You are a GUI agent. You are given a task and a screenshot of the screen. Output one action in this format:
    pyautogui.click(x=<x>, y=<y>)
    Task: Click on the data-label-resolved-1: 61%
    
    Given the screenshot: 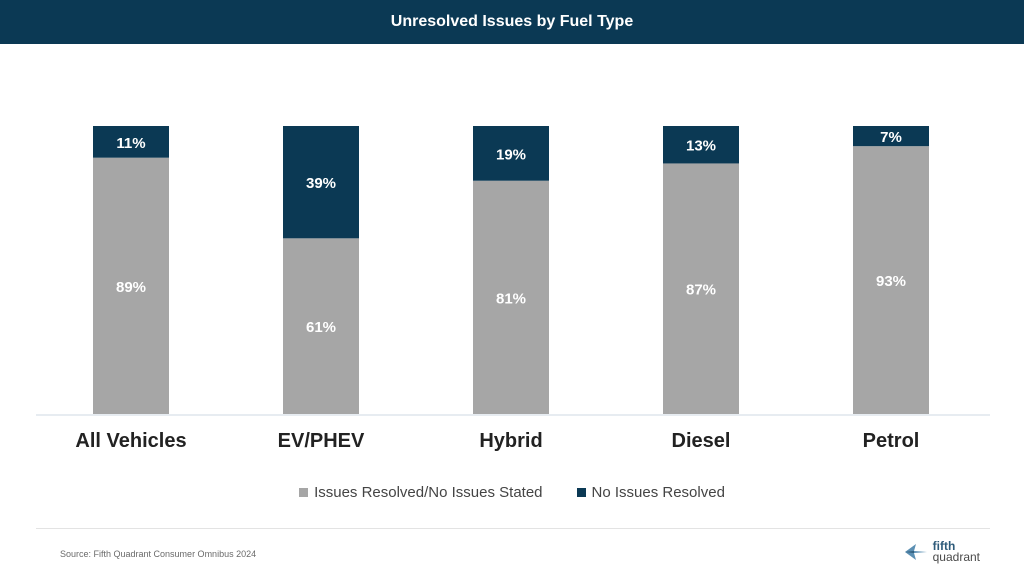 What is the action you would take?
    pyautogui.click(x=321, y=327)
    